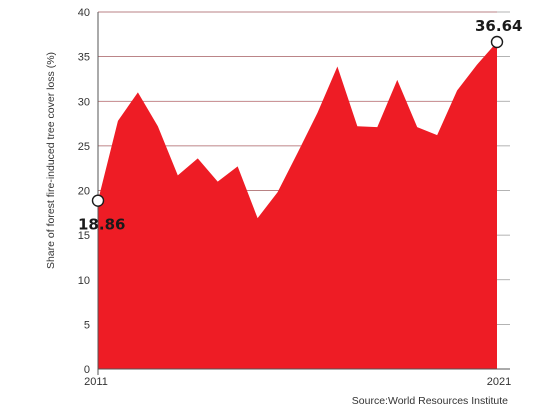 The image size is (542, 417). What do you see at coordinates (498, 26) in the screenshot?
I see `value-label: 36.64` at bounding box center [498, 26].